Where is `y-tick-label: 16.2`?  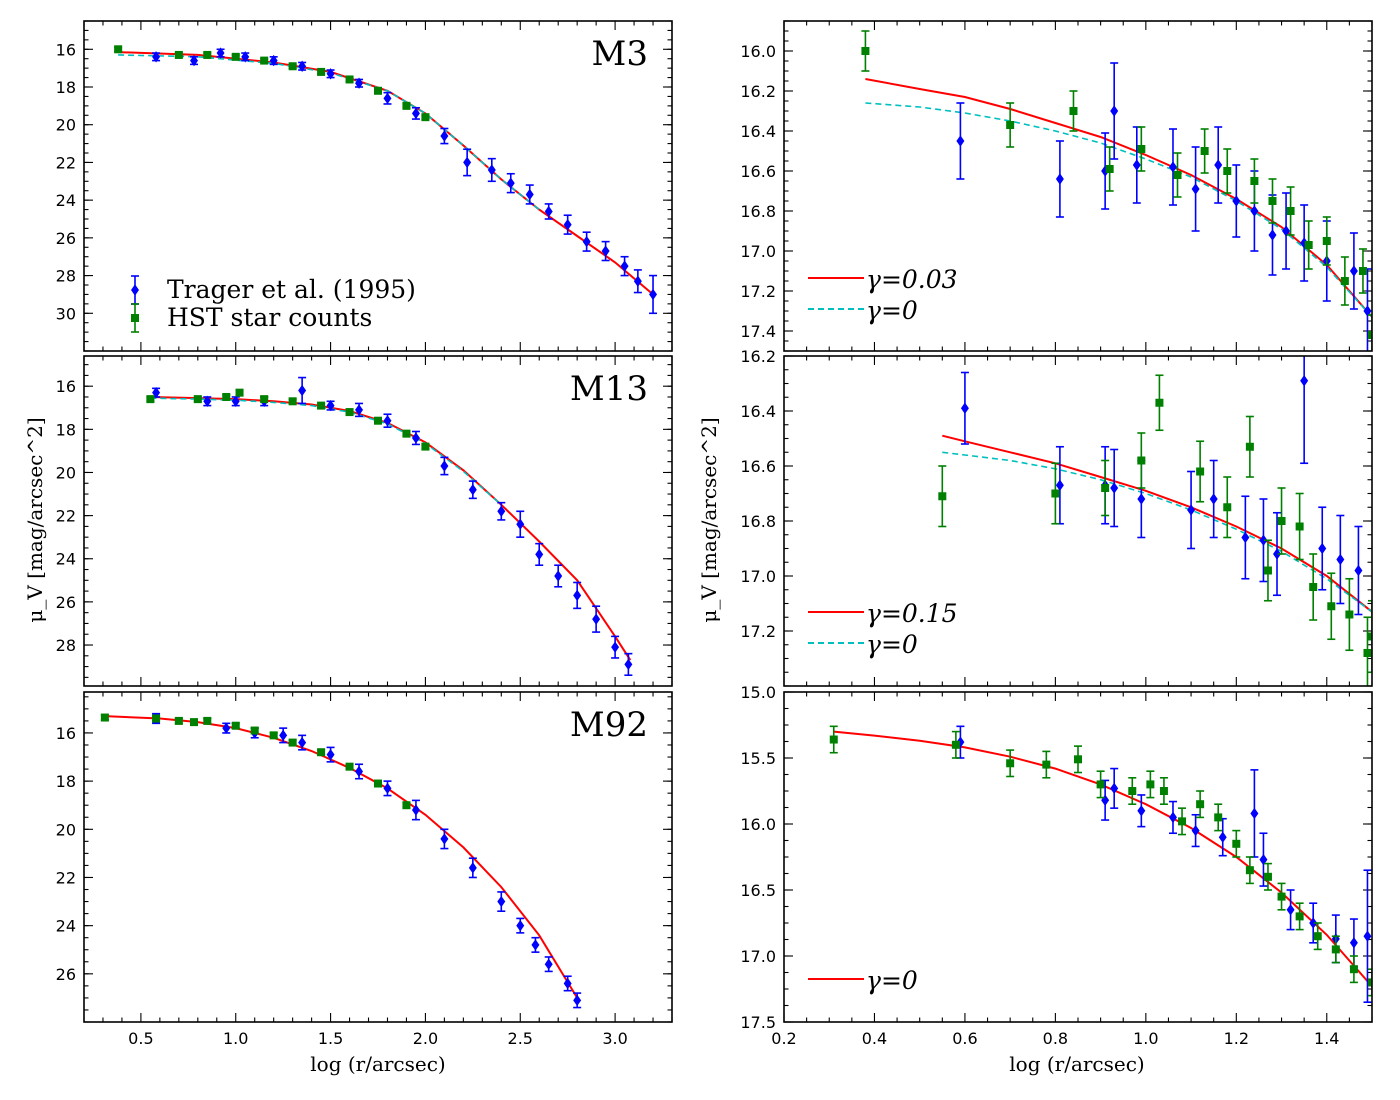 y-tick-label: 16.2 is located at coordinates (758, 91).